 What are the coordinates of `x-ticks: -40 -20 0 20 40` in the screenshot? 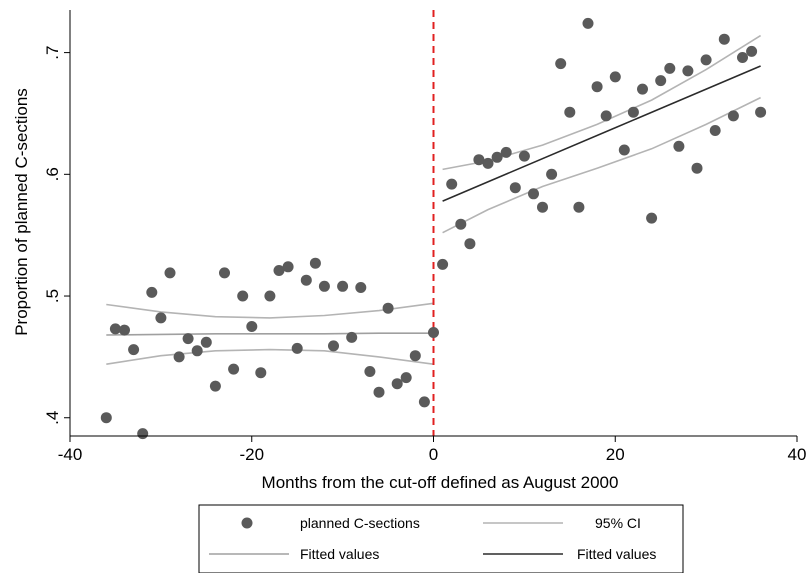 It's located at (432, 450).